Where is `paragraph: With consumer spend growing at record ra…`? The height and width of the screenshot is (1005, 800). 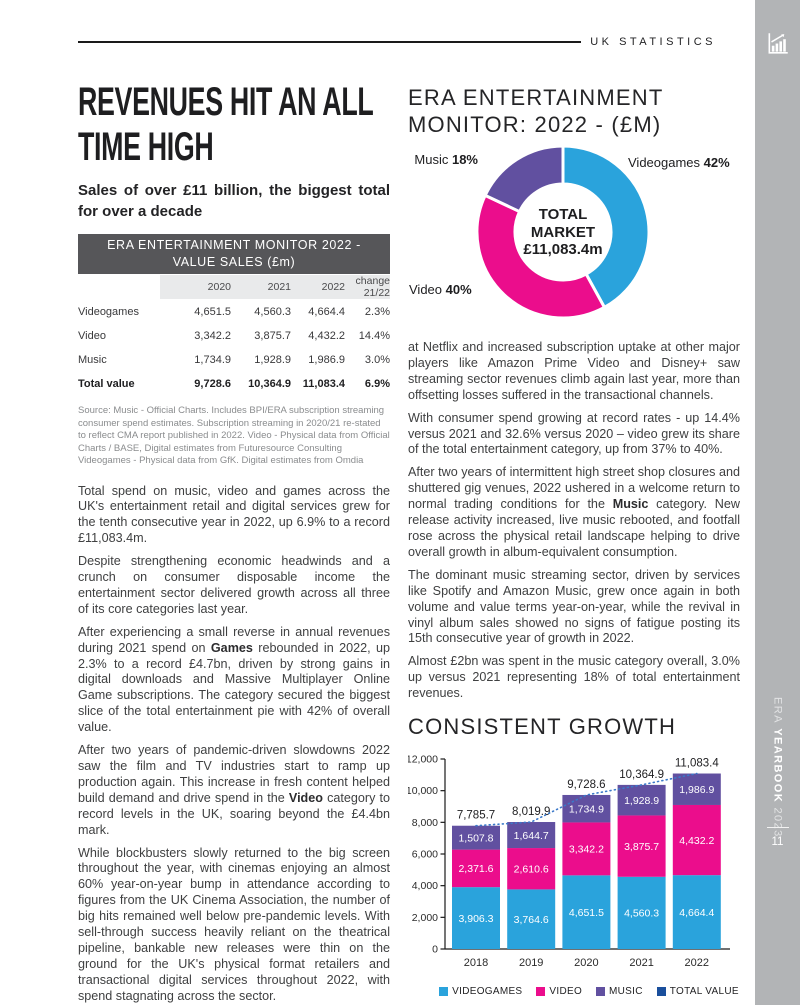
paragraph: With consumer spend growing at record ra… is located at coordinates (574, 435).